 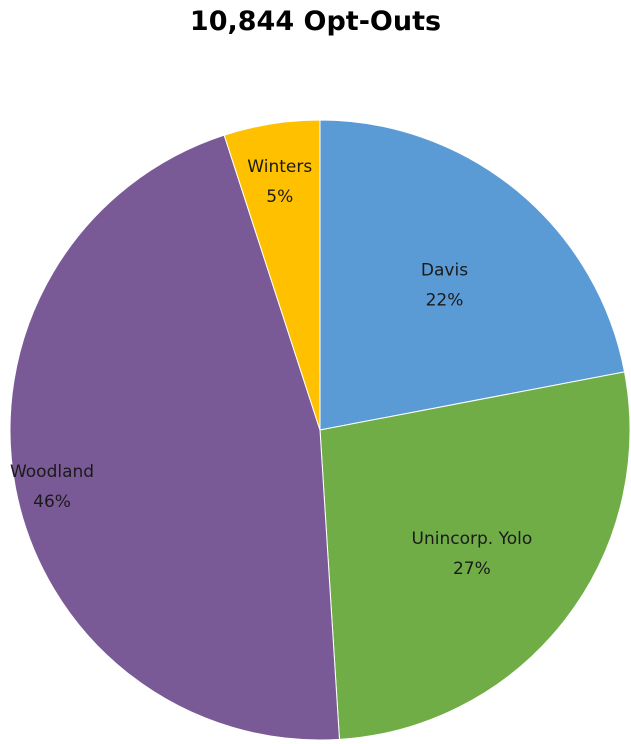 What do you see at coordinates (52, 472) in the screenshot?
I see `slice-label-woodland: Woodland` at bounding box center [52, 472].